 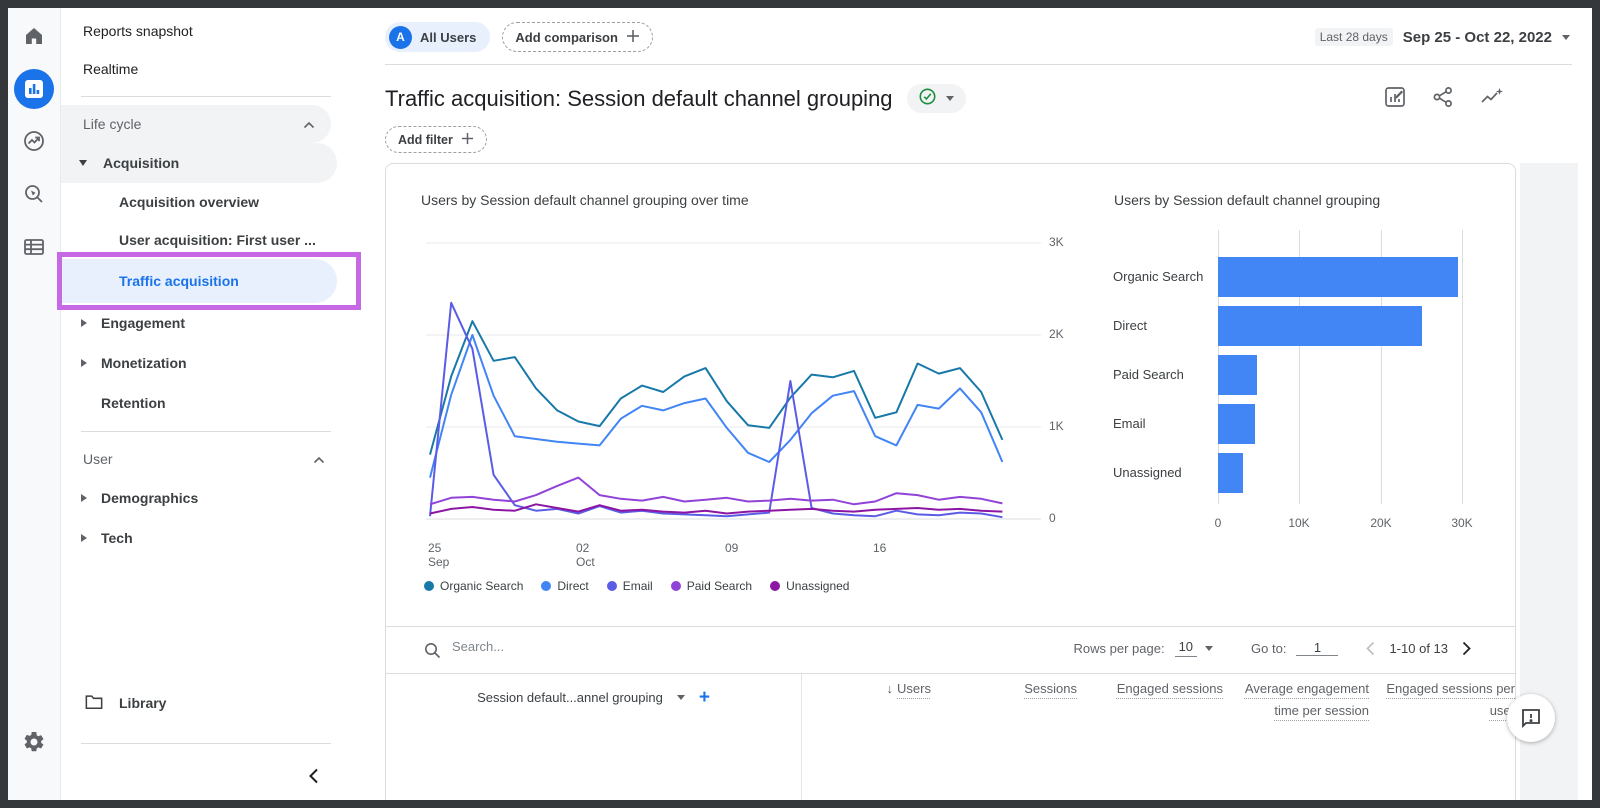 I want to click on report-status-dropdown, so click(x=936, y=98).